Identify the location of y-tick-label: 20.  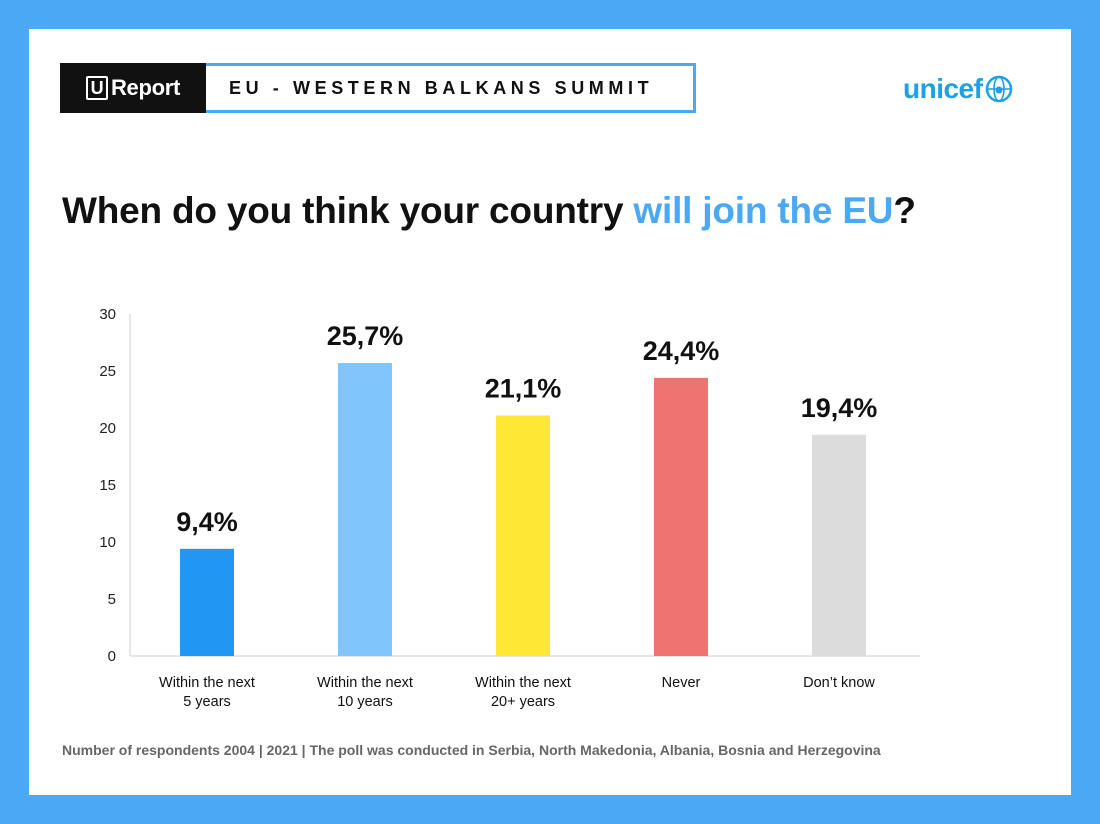
(107, 428).